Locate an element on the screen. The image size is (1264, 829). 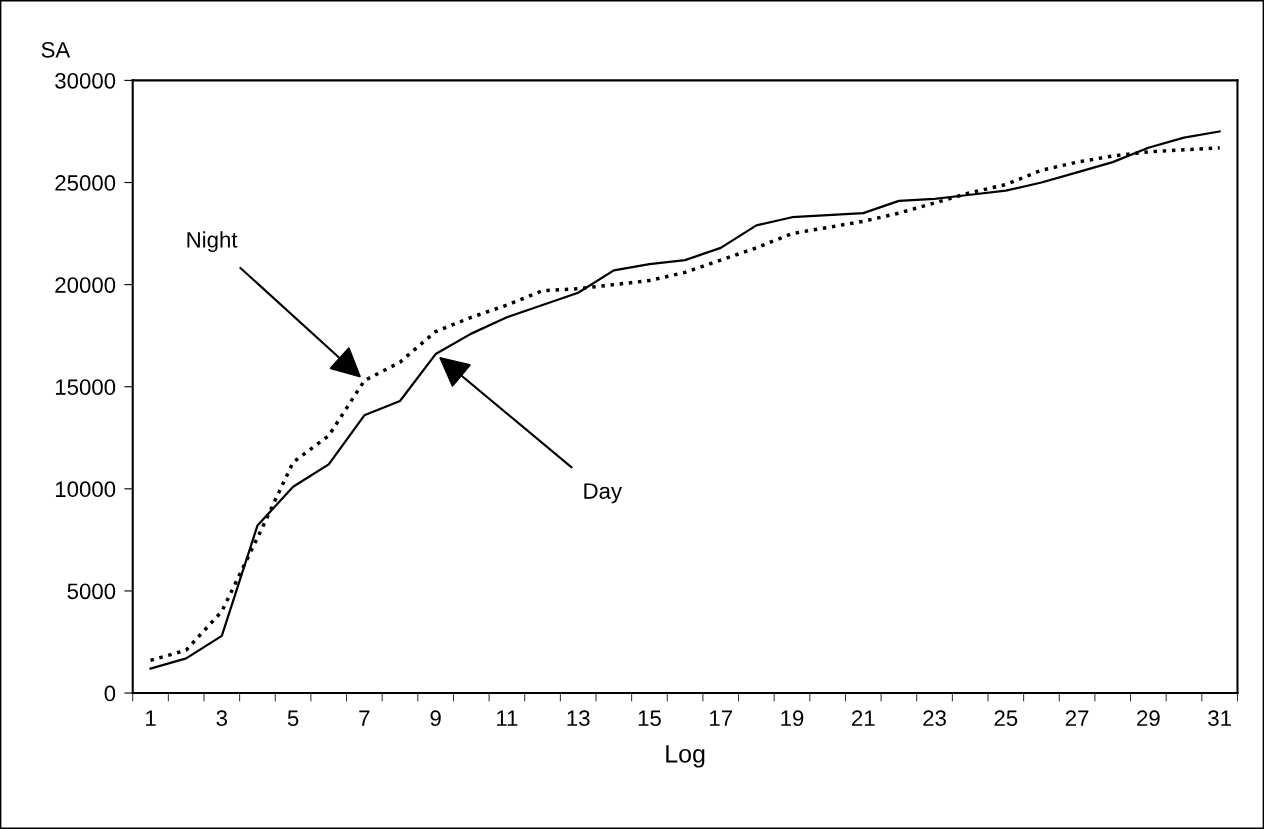
y-tick-label: 25000 is located at coordinates (85, 183).